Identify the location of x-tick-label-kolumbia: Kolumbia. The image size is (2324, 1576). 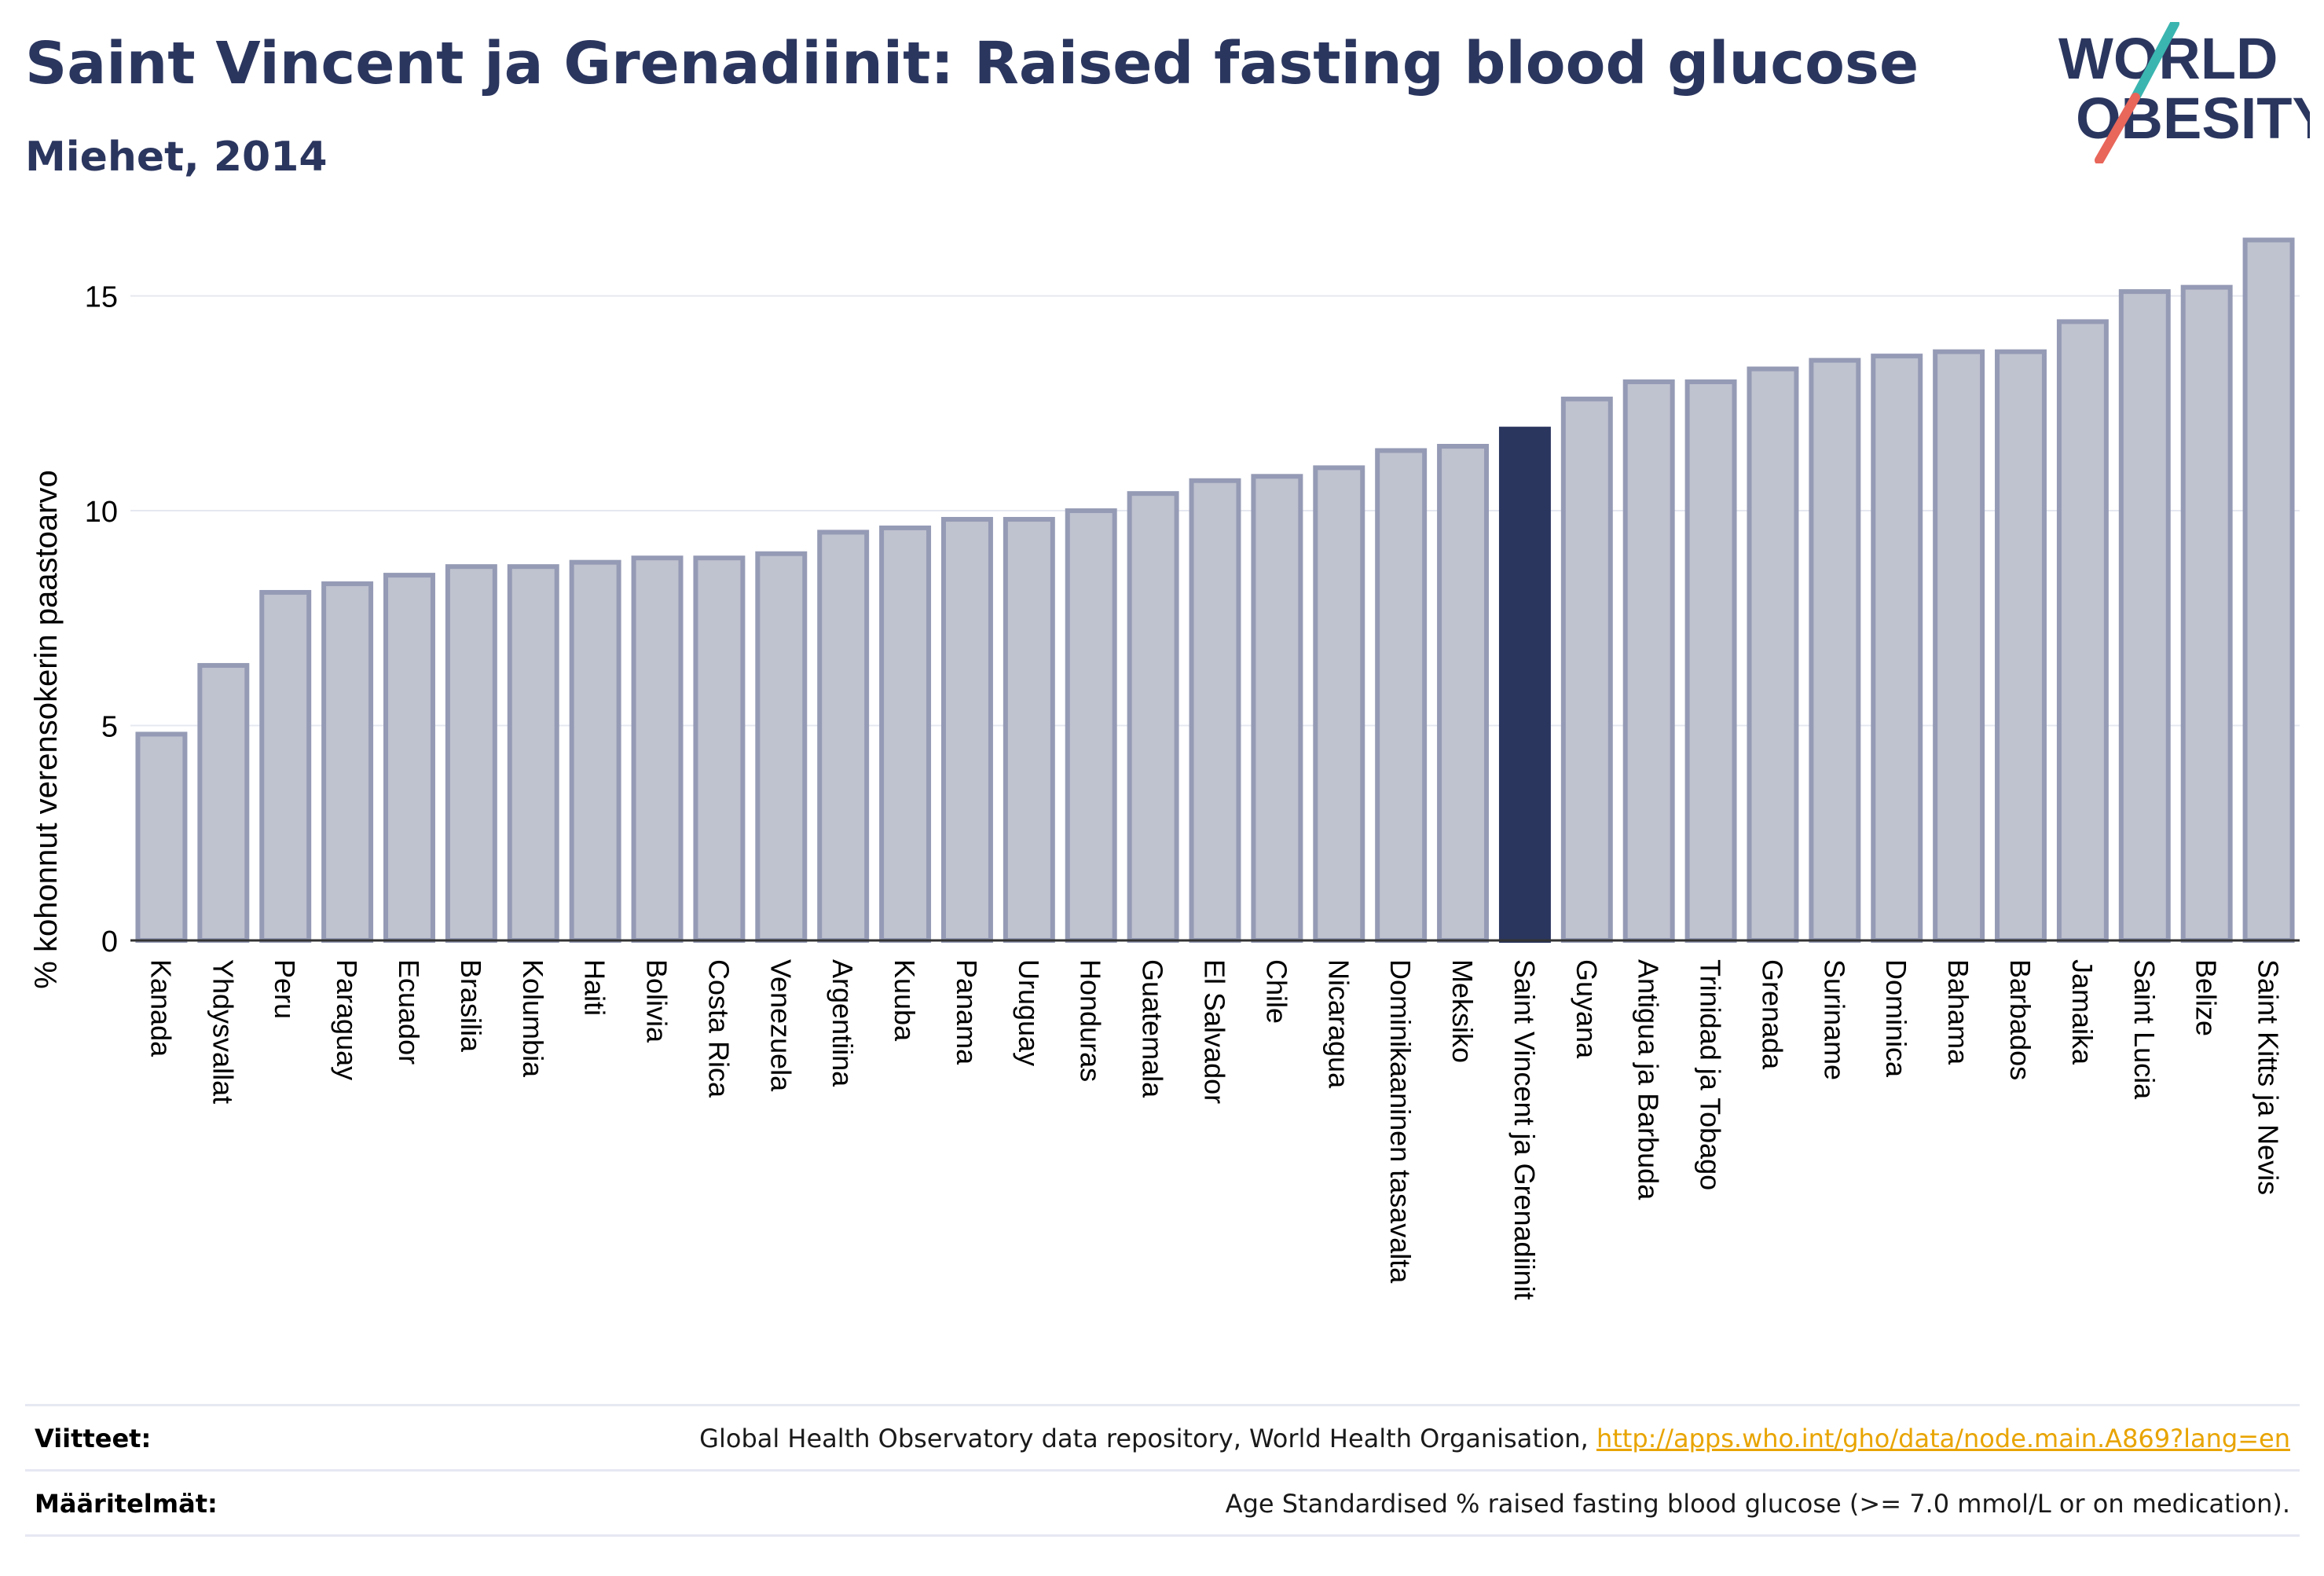
(533, 1018).